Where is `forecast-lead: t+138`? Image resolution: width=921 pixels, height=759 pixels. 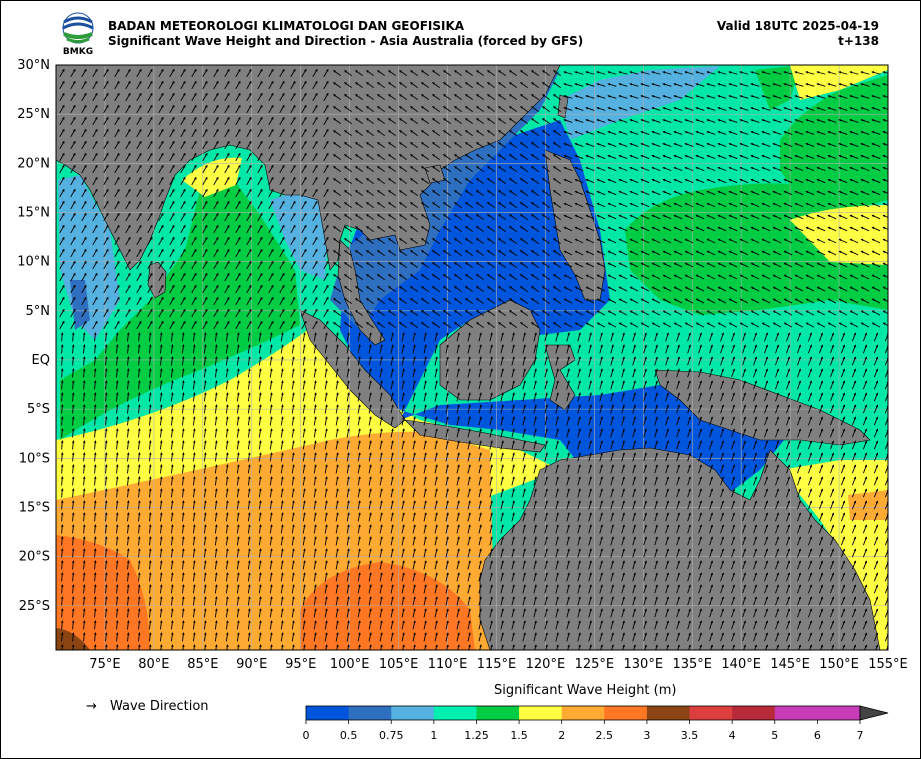
forecast-lead: t+138 is located at coordinates (858, 41).